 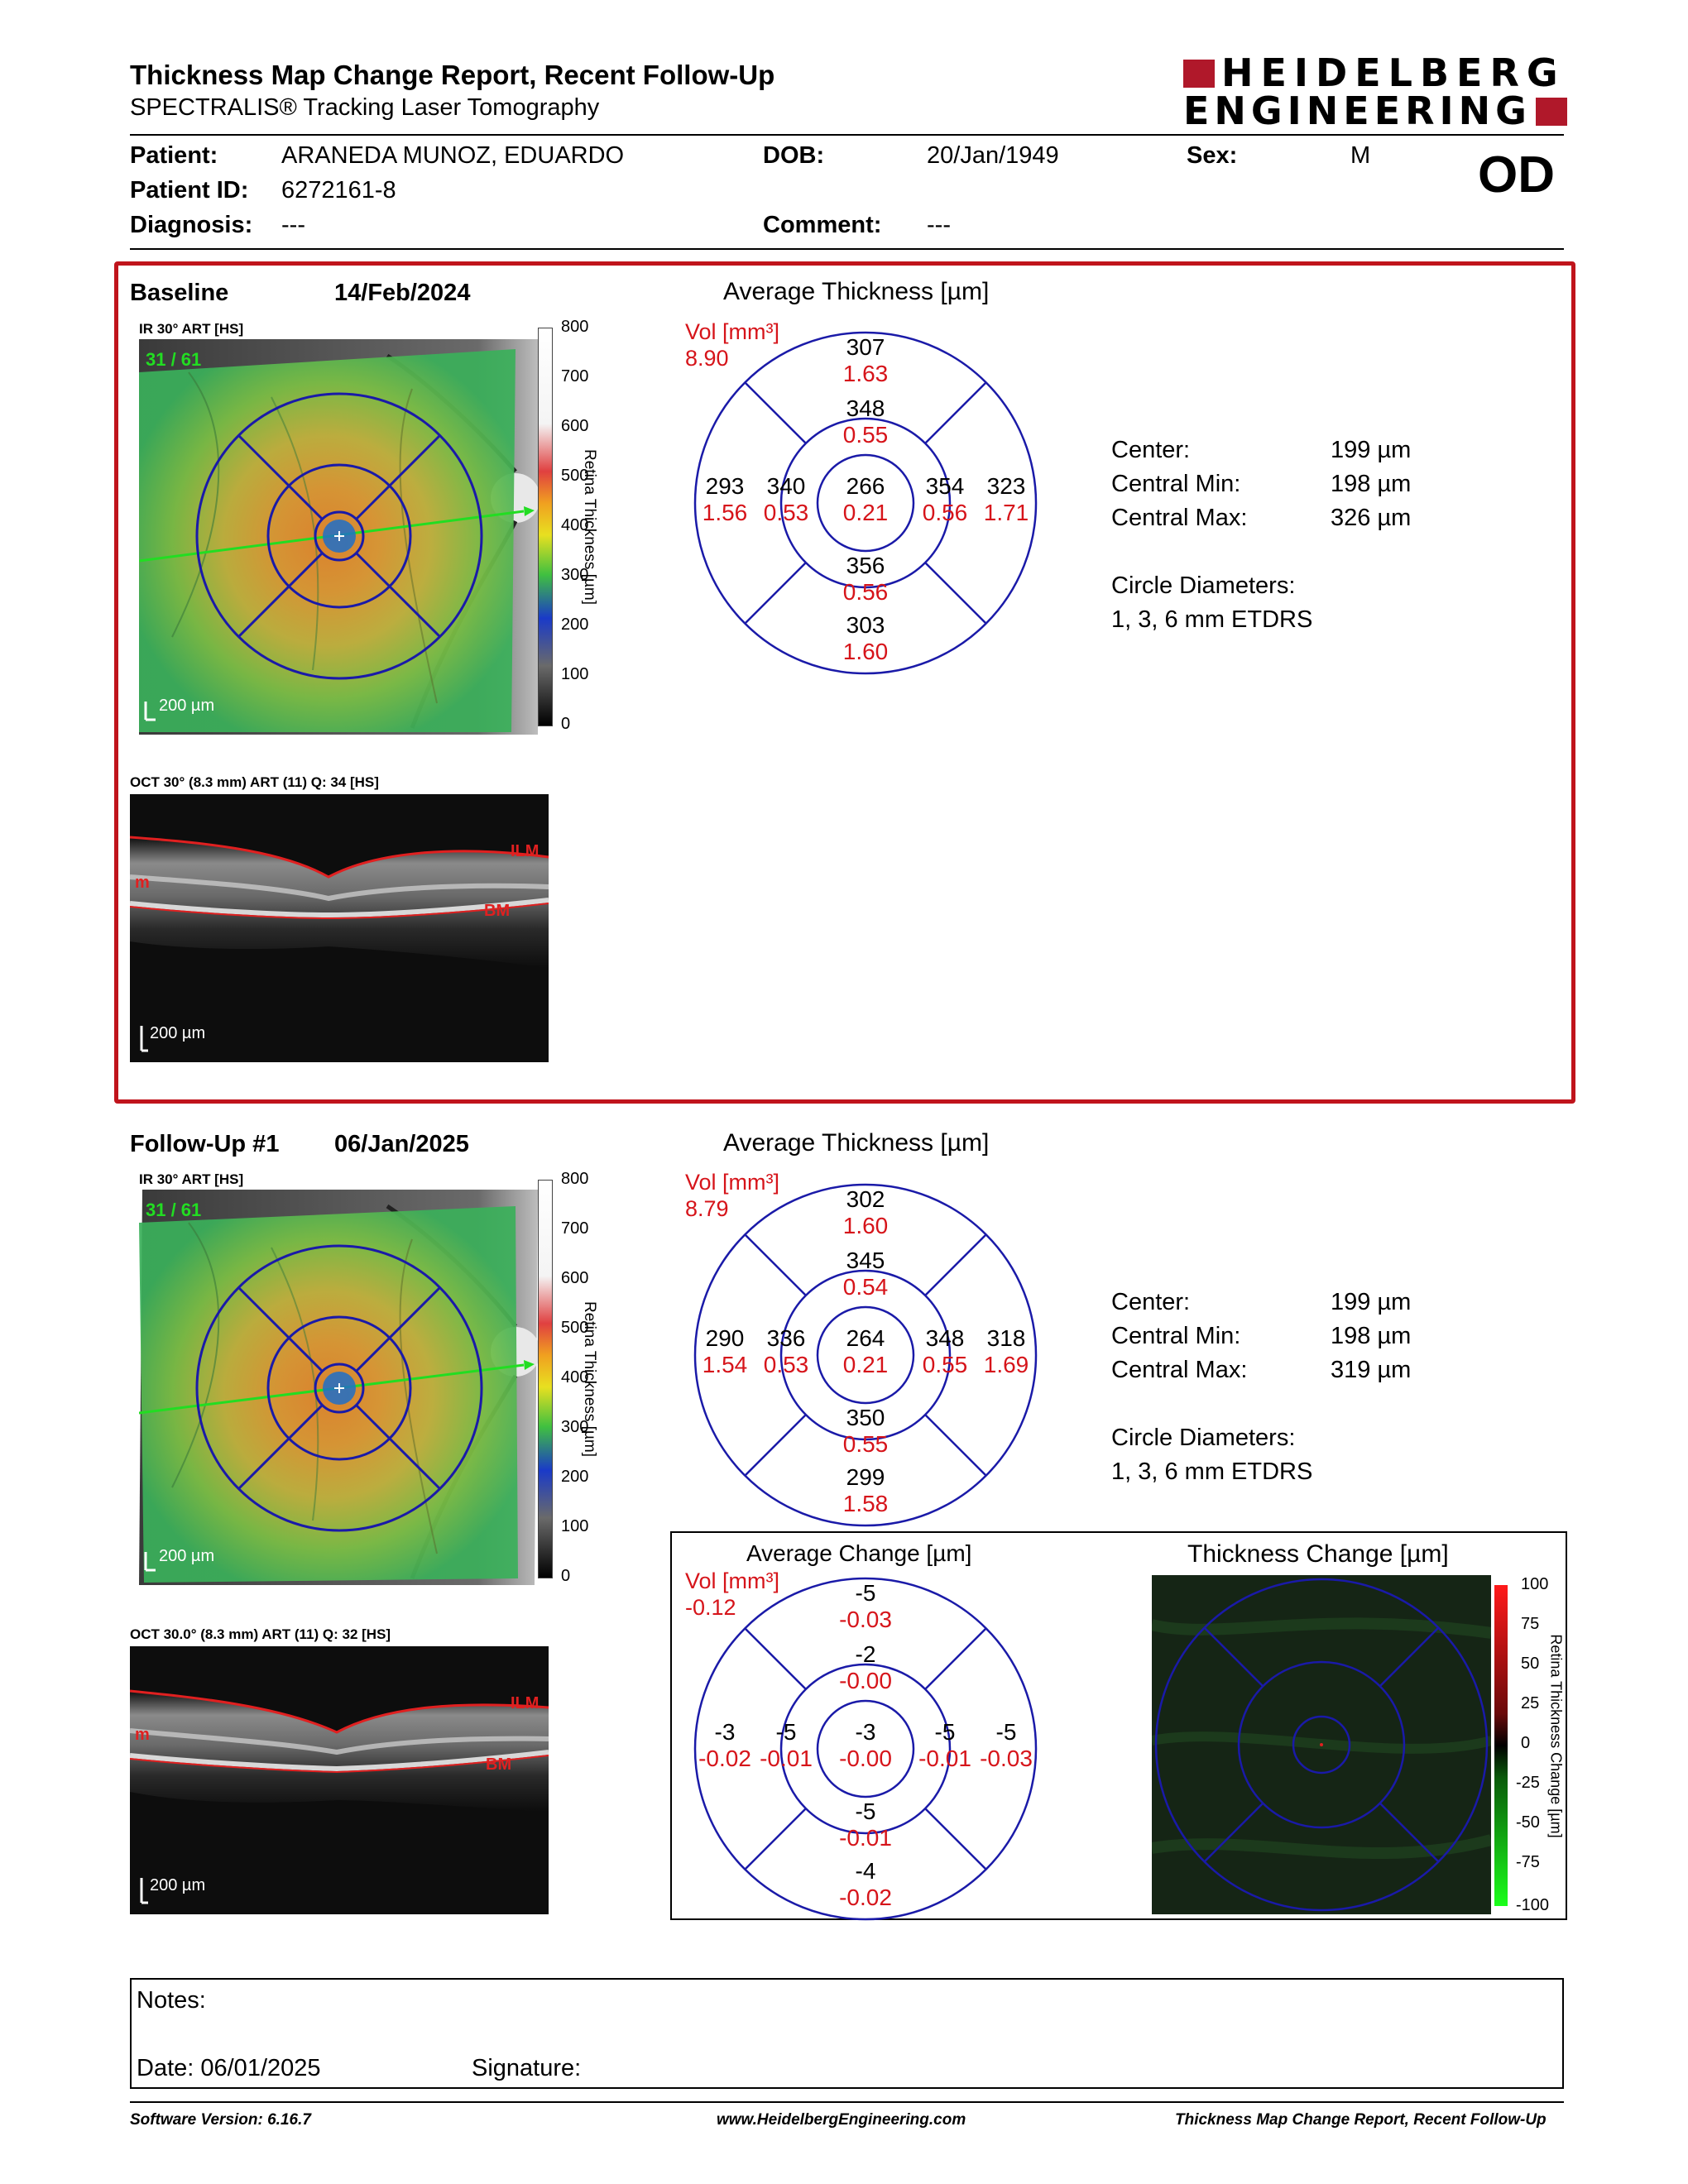 I want to click on followup-stat-center-label: Center:, so click(x=1151, y=1302).